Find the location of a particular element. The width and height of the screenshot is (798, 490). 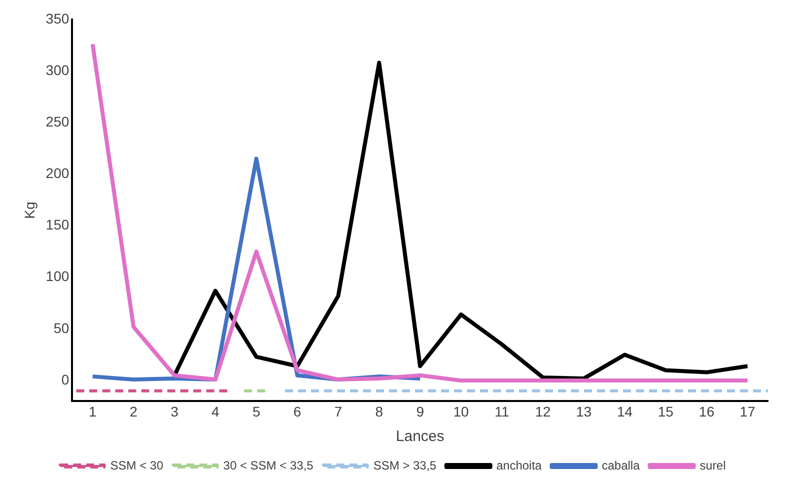

x-tick-label: 3 is located at coordinates (174, 411).